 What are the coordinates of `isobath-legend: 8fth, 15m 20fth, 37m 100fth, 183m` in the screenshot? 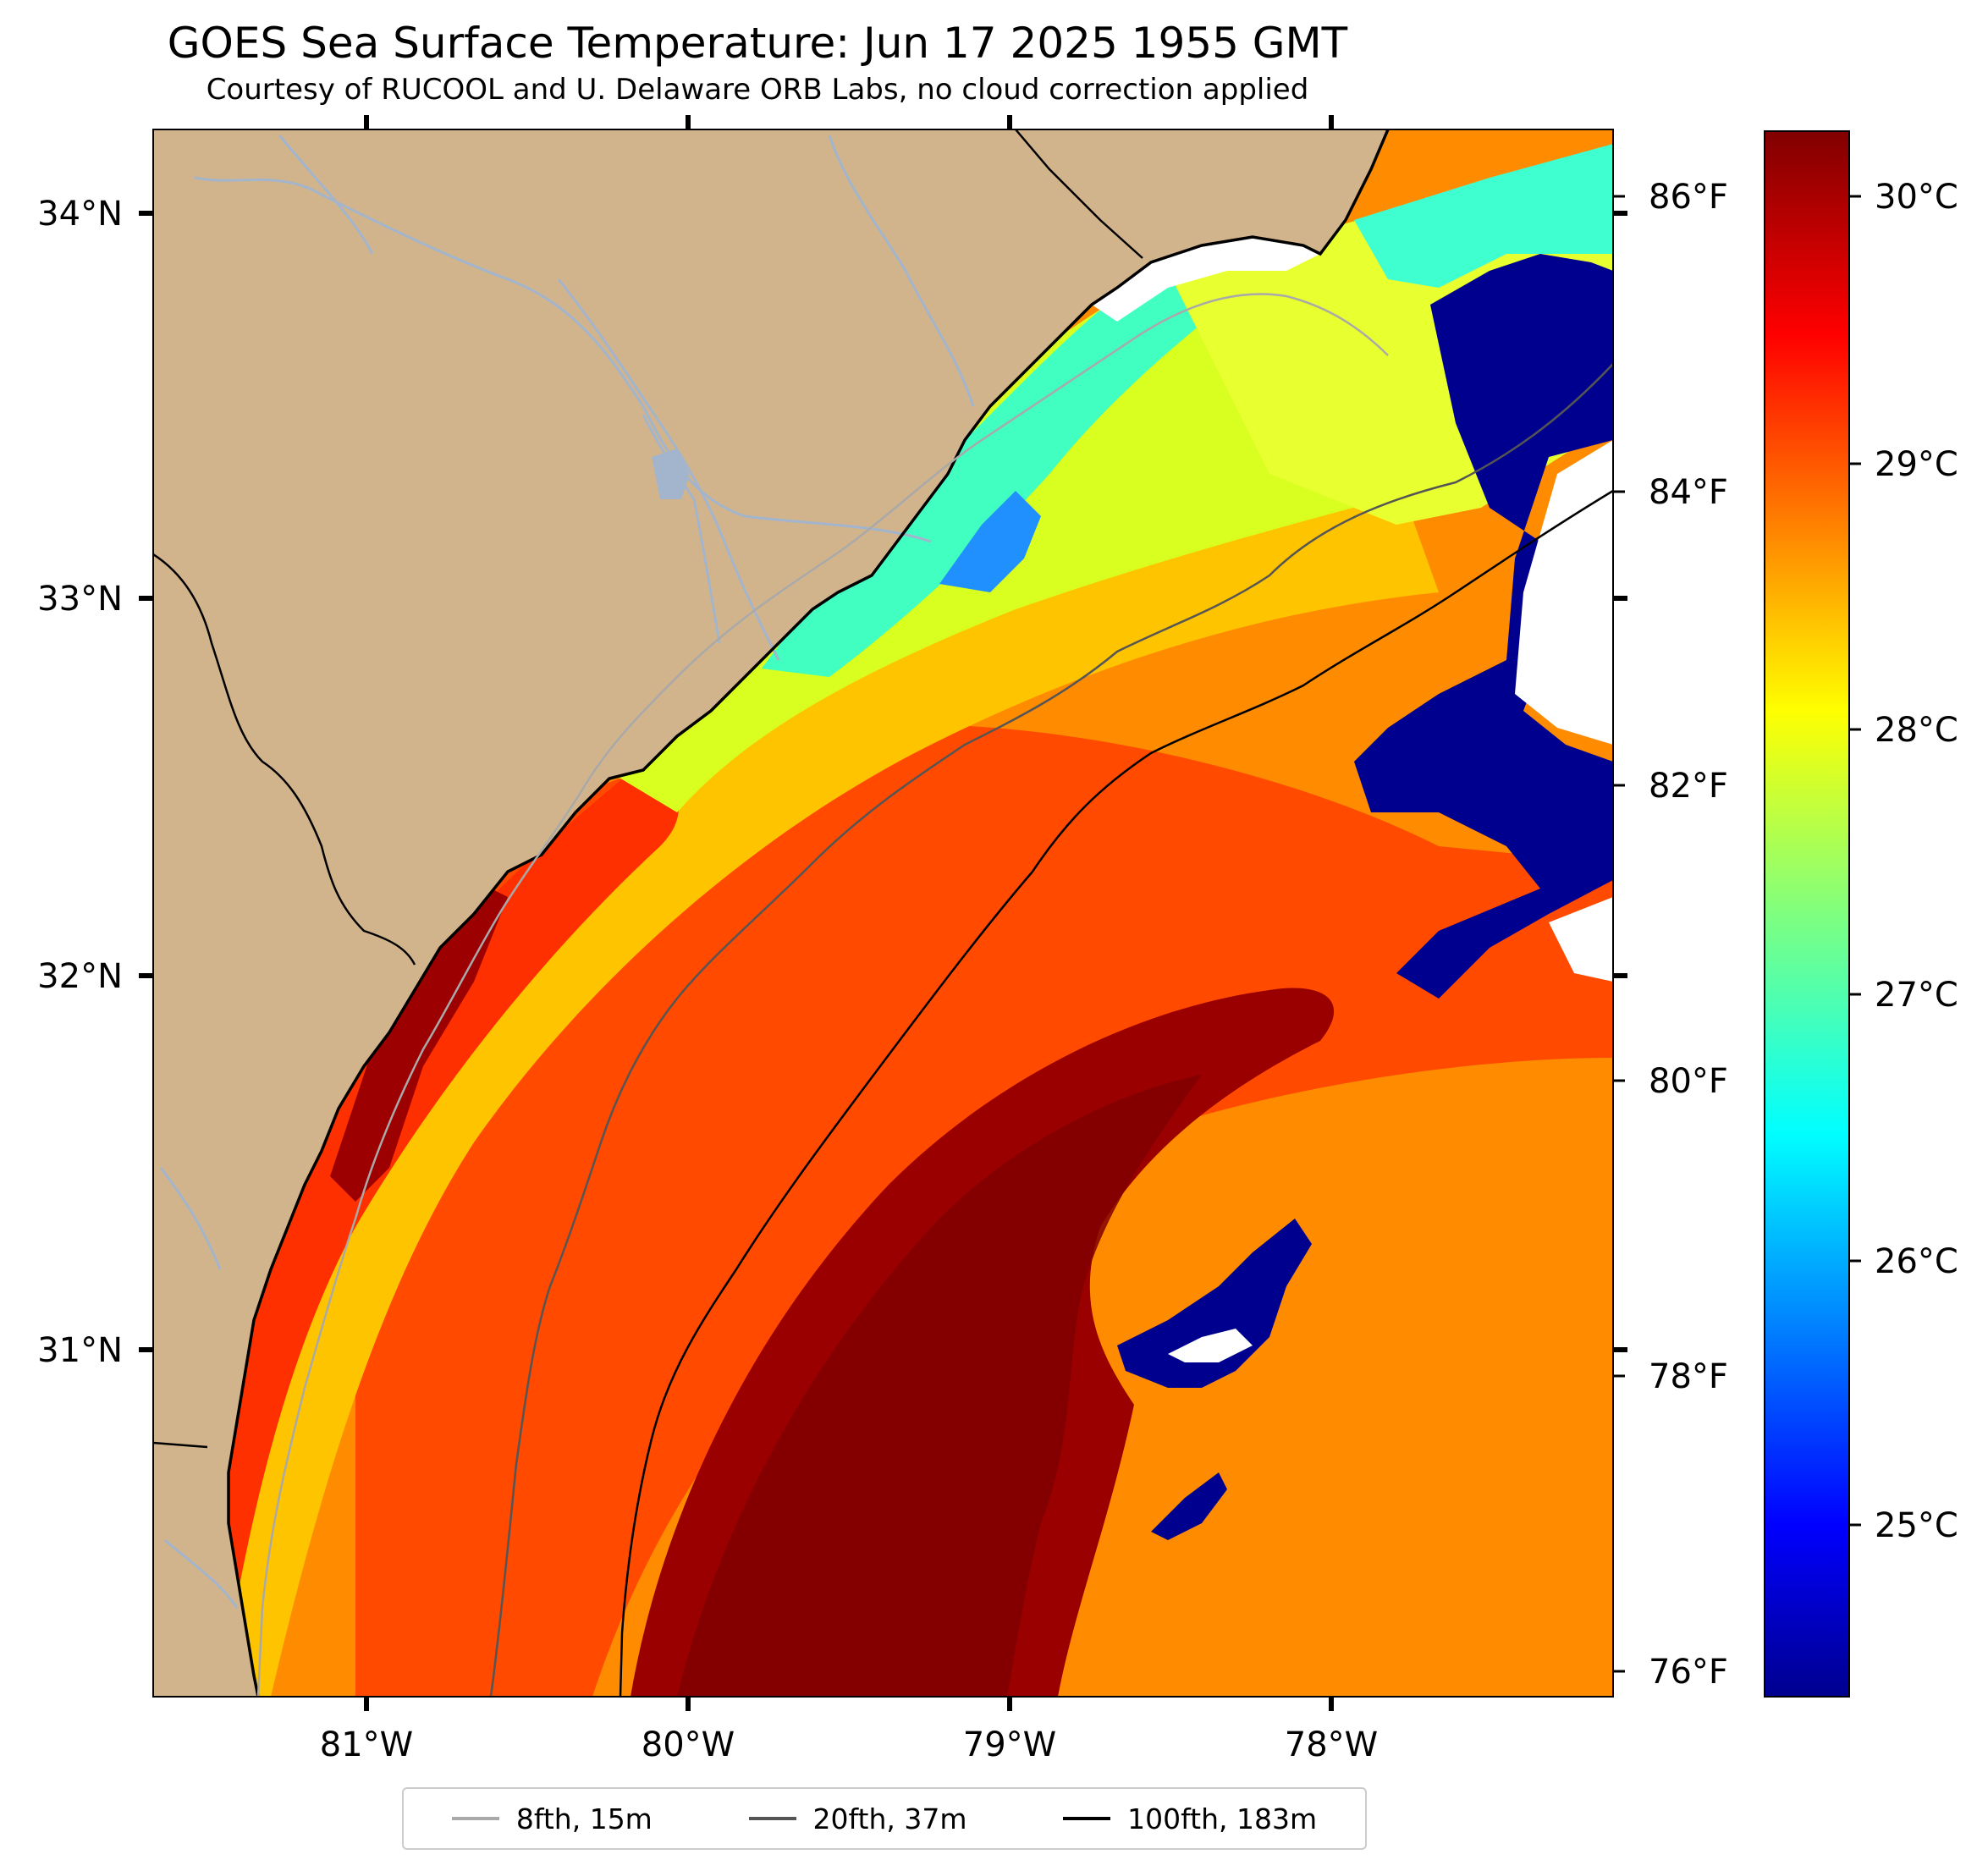 It's located at (884, 1819).